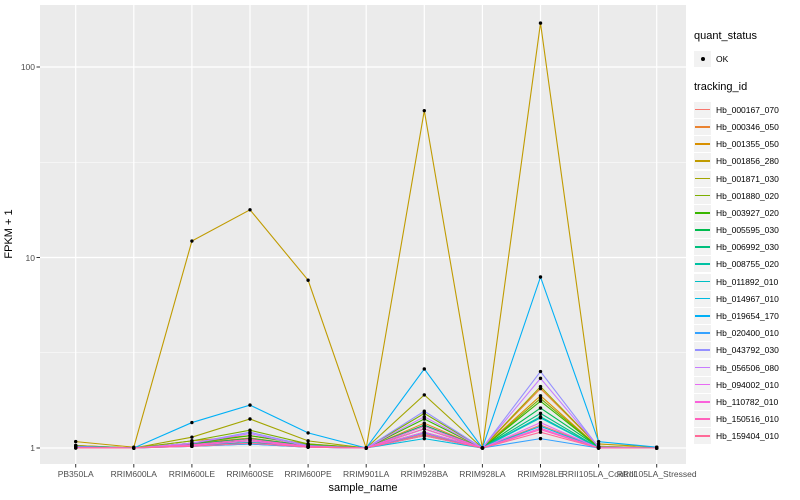 This screenshot has width=800, height=500. I want to click on legend-item: Hb_000167_070, so click(736, 109).